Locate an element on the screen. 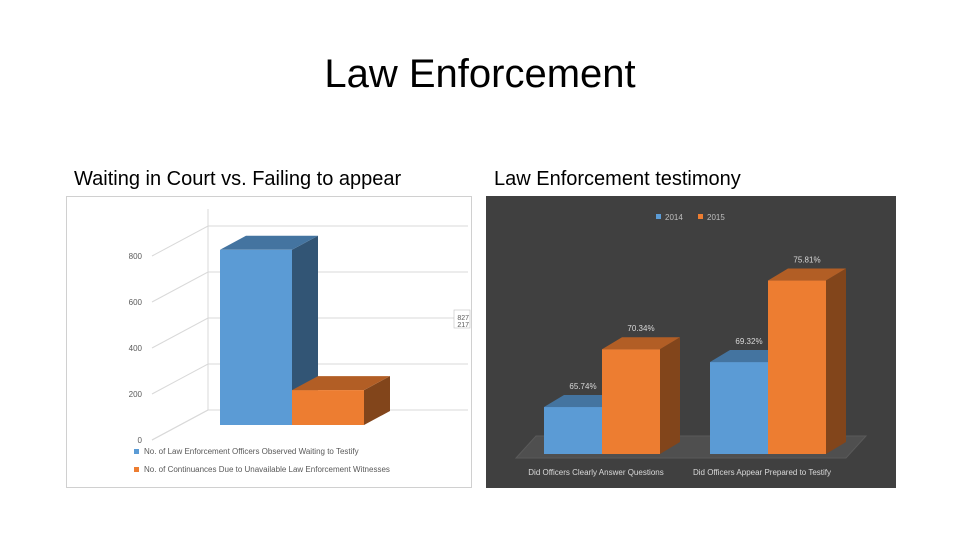 This screenshot has width=960, height=540. right-bar-2015-2-side is located at coordinates (836, 361).